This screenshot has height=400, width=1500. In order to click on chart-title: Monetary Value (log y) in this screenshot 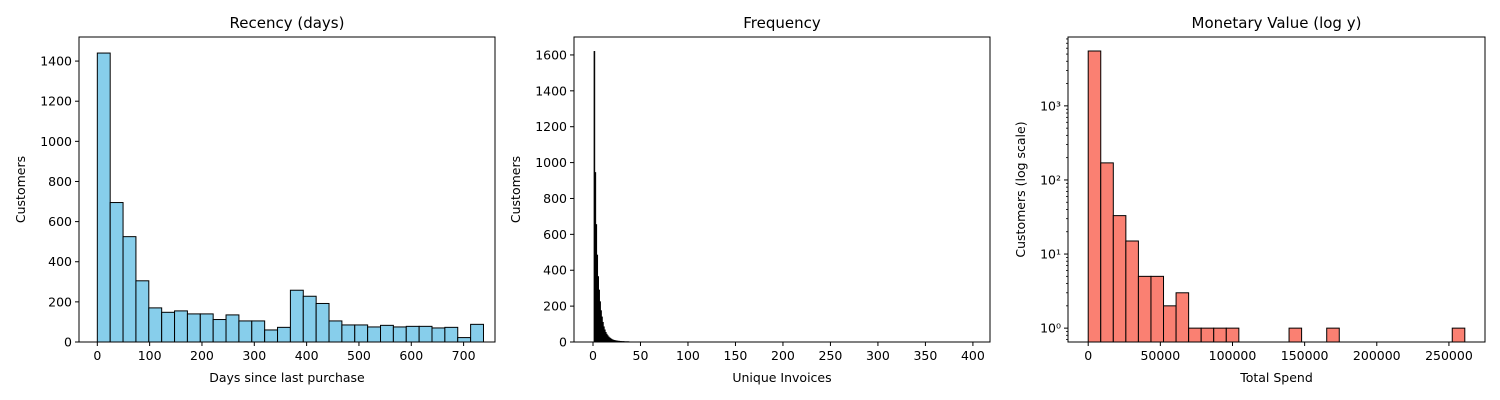, I will do `click(1277, 23)`.